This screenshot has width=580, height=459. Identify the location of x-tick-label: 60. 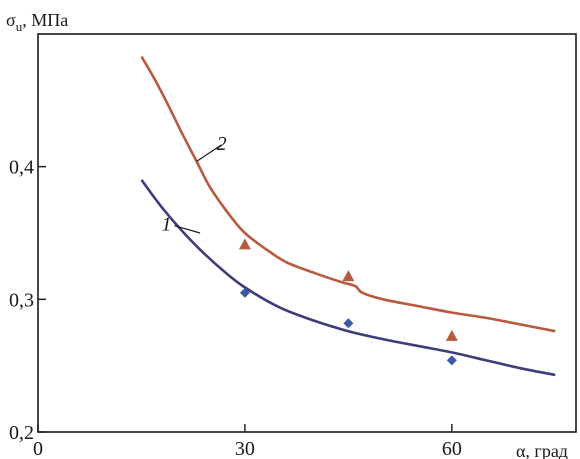
(452, 448).